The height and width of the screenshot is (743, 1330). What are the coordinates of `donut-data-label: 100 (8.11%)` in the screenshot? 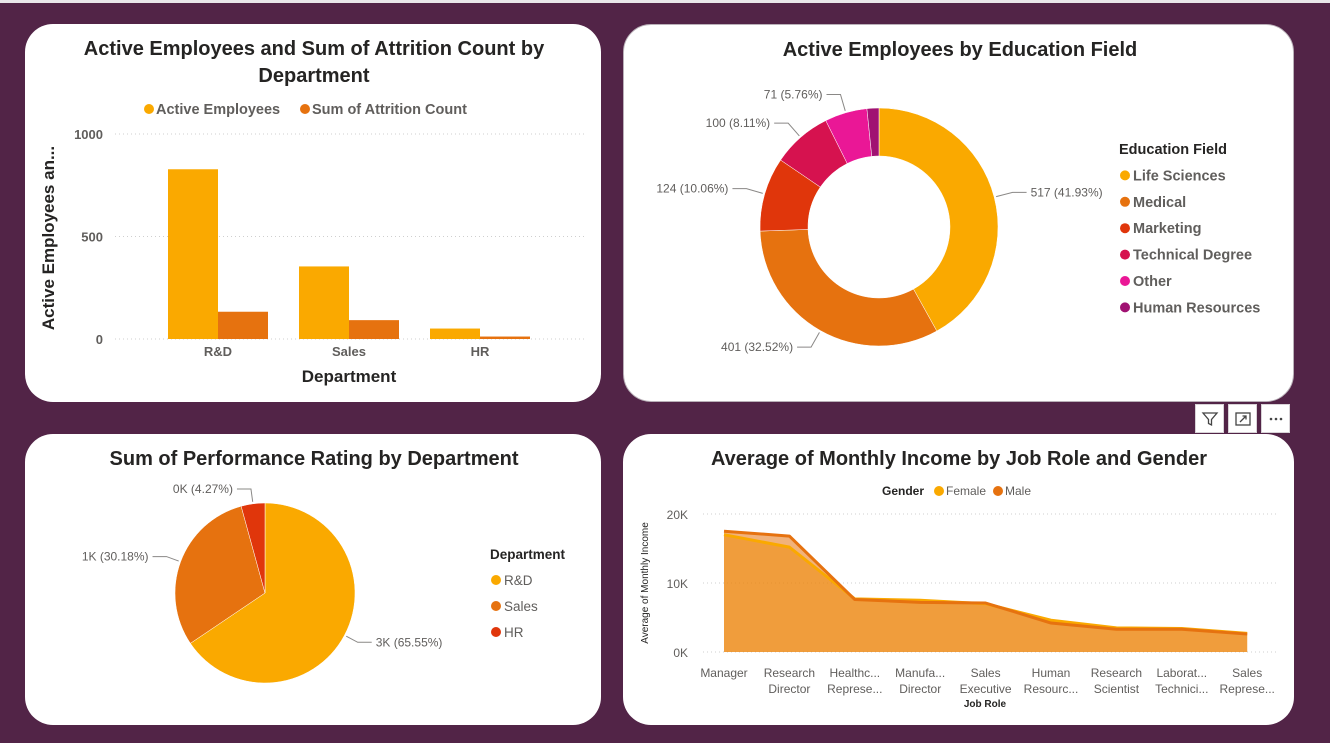 It's located at (738, 123).